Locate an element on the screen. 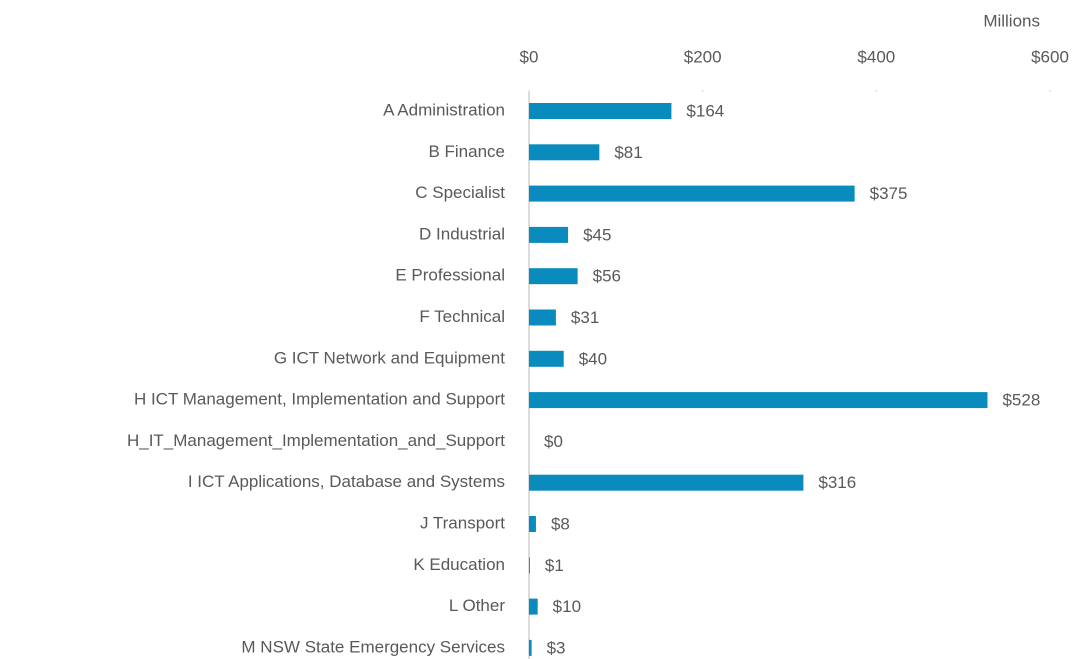 The width and height of the screenshot is (1077, 659). data-label: $316 is located at coordinates (837, 482).